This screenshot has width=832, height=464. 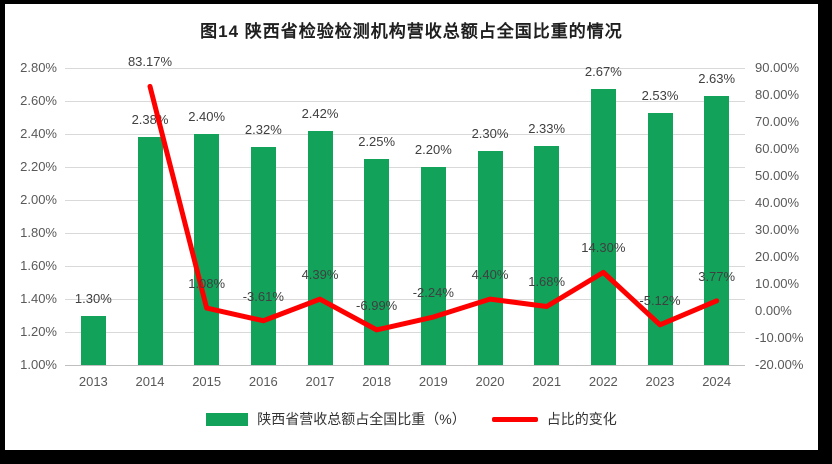 I want to click on line-swatch-icon, so click(x=514, y=419).